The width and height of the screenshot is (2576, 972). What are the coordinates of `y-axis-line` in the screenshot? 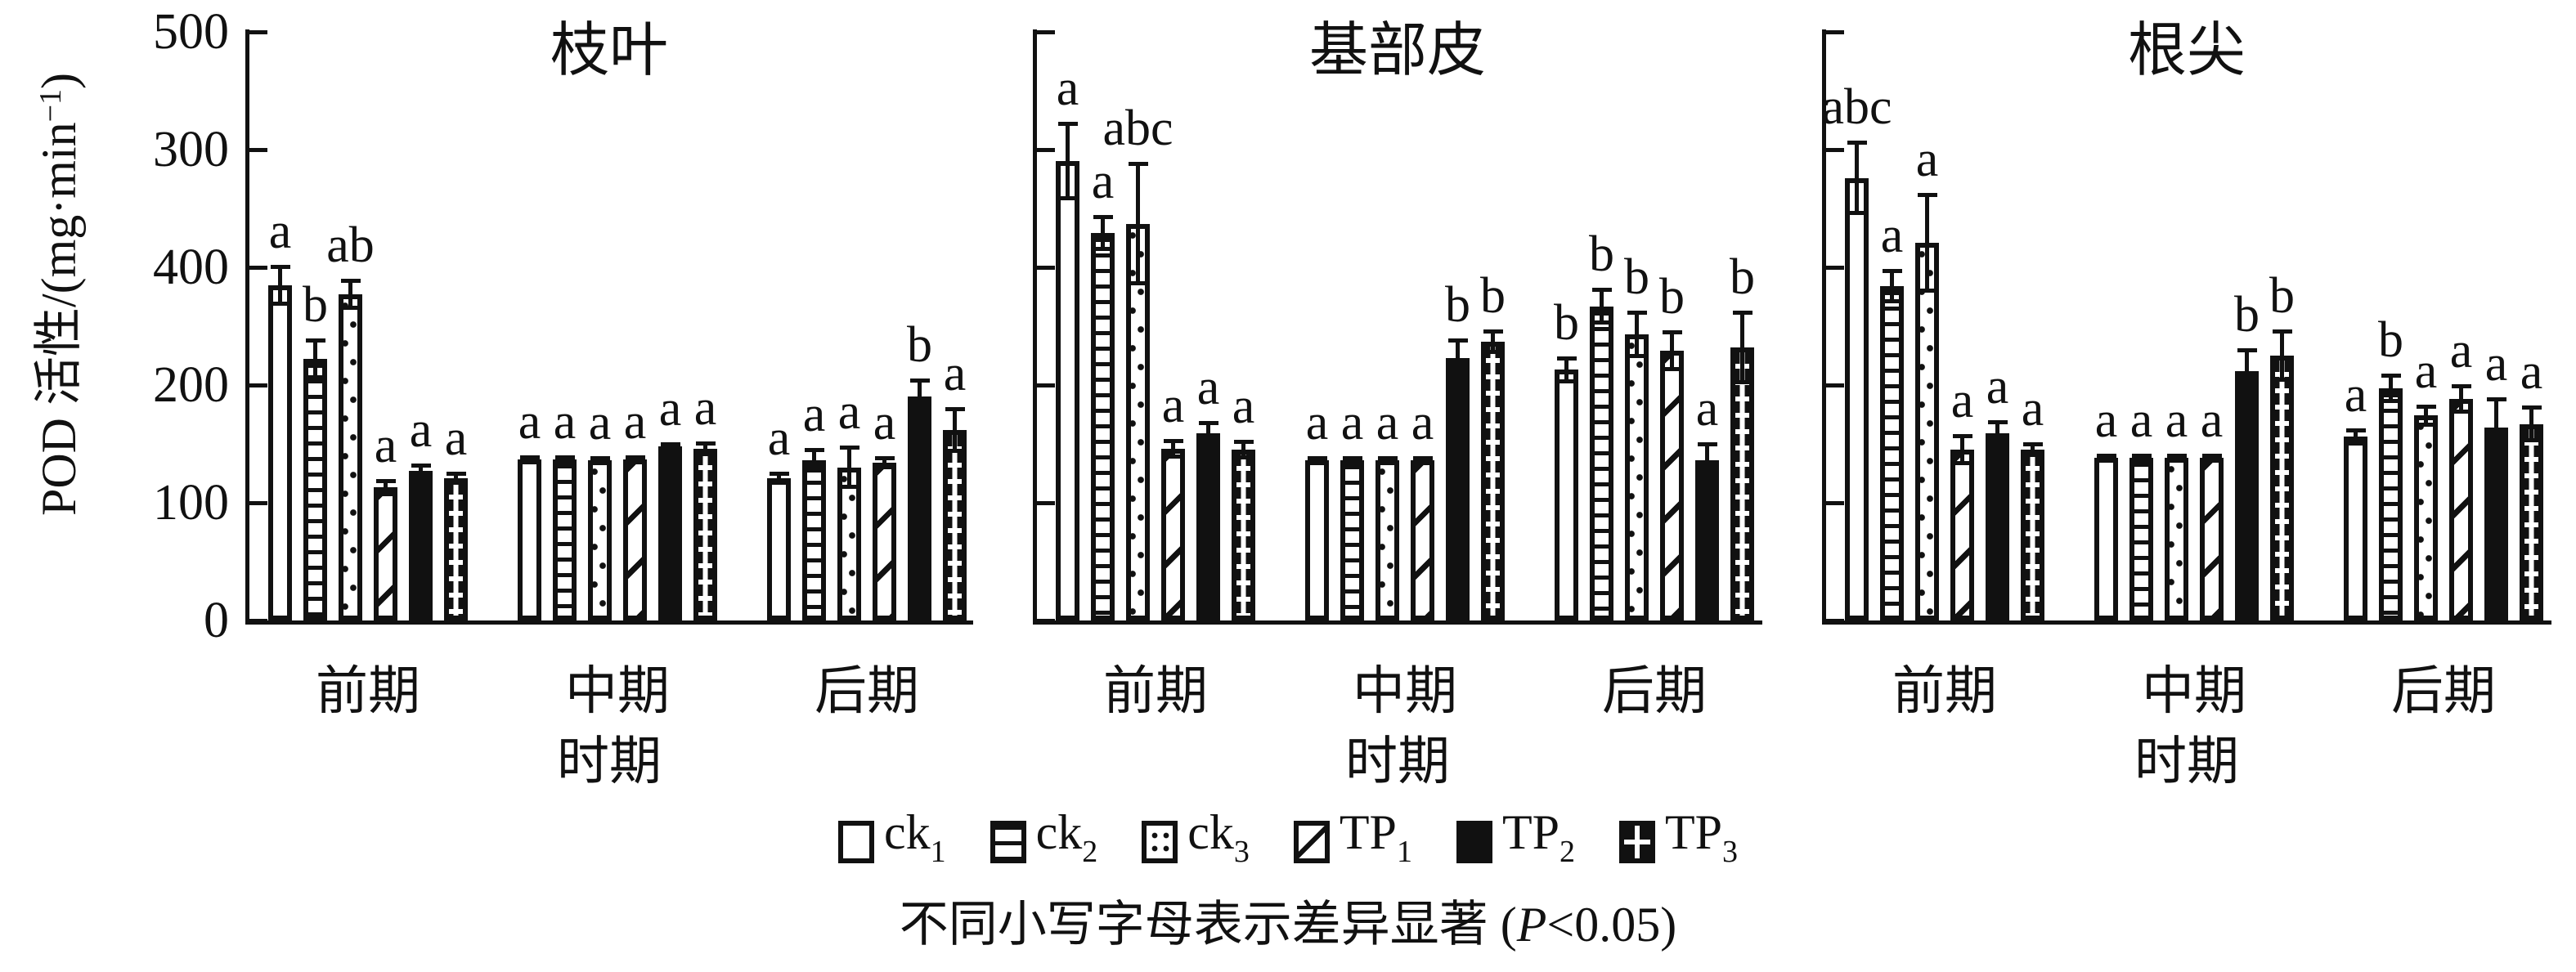 It's located at (247, 327).